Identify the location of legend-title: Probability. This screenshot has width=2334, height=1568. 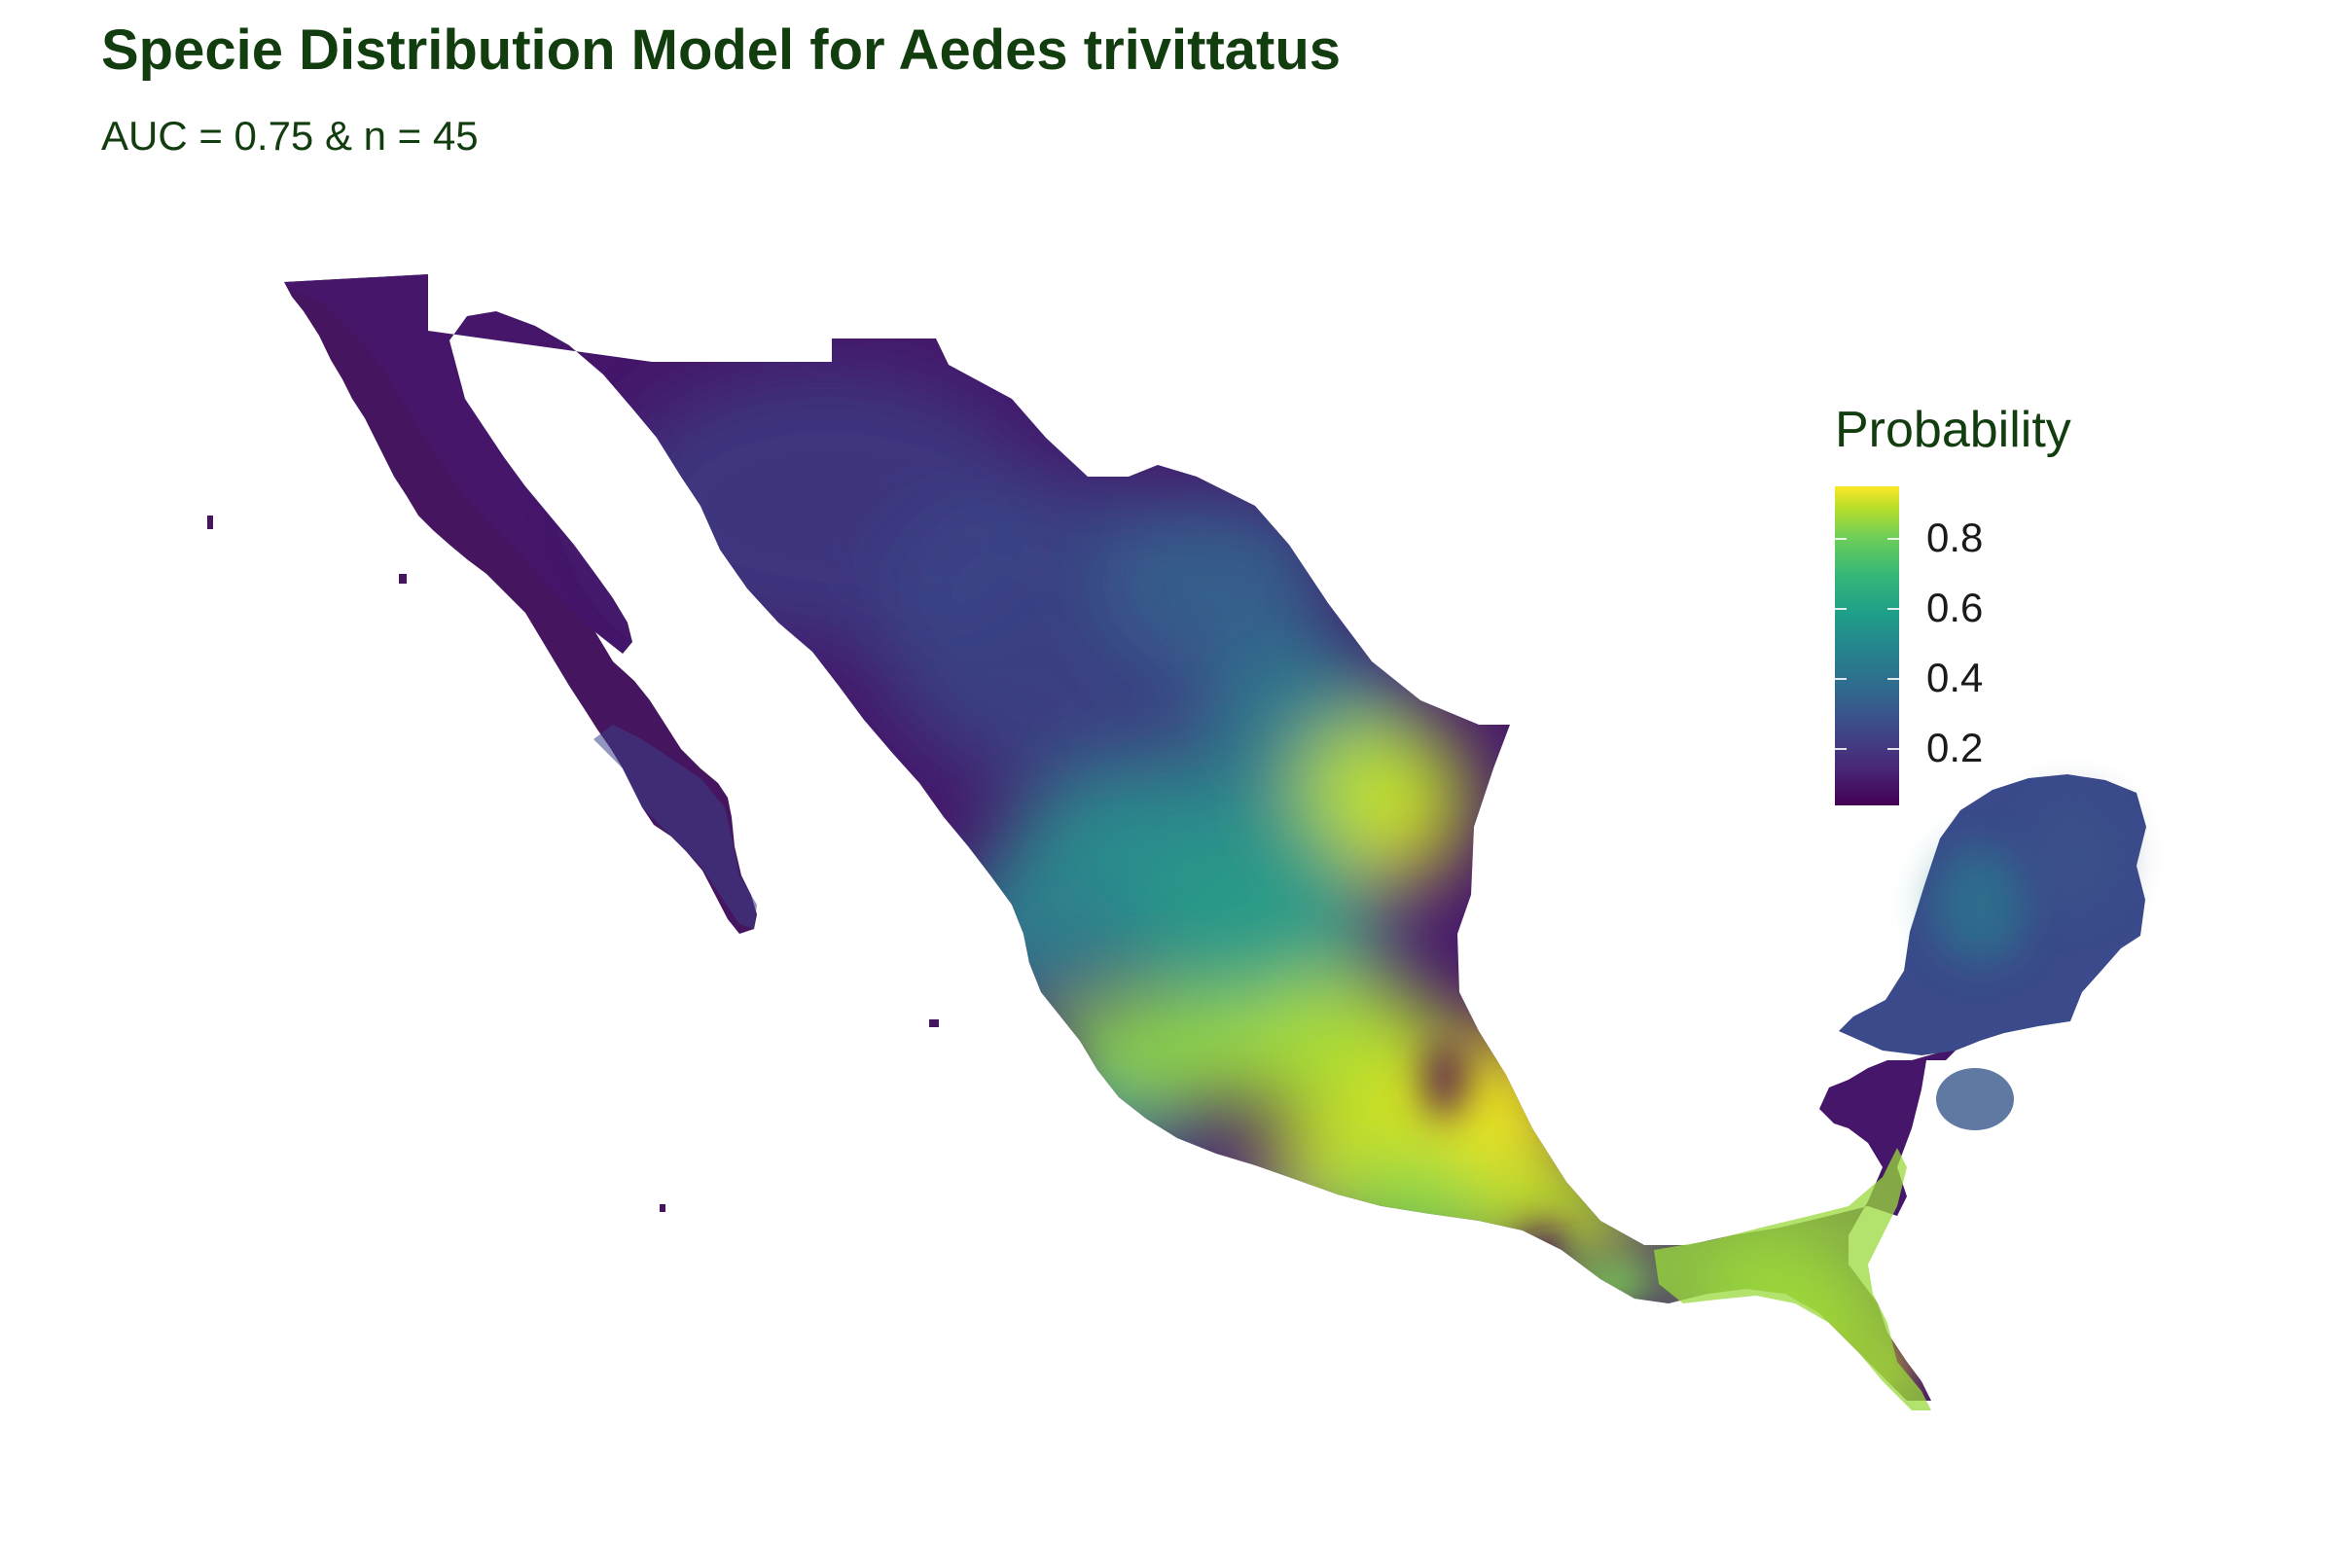
(1953, 430).